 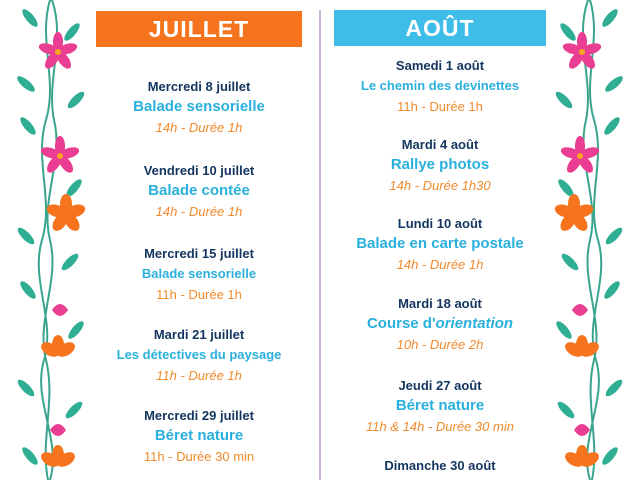 I want to click on flower-vine-right, so click(x=588, y=240).